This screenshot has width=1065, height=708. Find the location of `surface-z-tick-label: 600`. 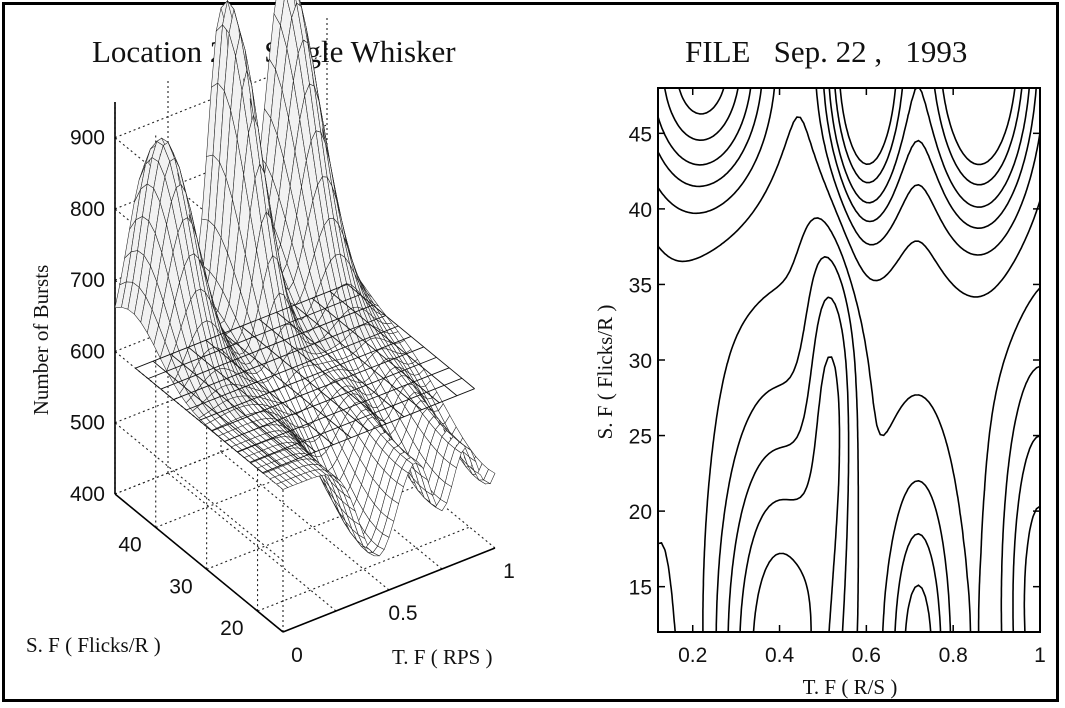

surface-z-tick-label: 600 is located at coordinates (87, 351).